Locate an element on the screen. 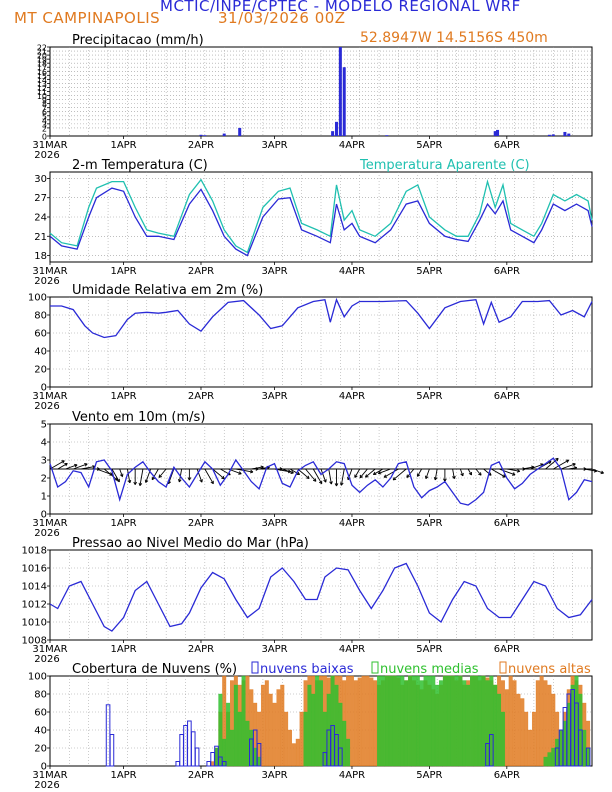 Image resolution: width=612 pixels, height=792 pixels. y-tick-label: 60 is located at coordinates (40, 713).